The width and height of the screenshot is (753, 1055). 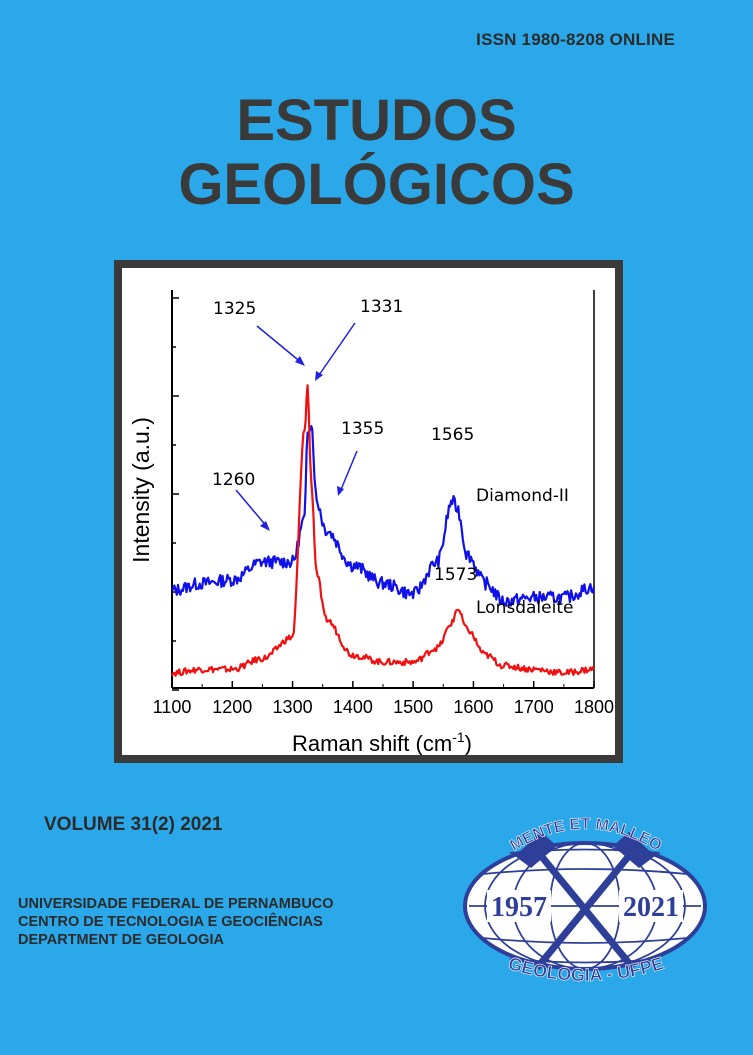 What do you see at coordinates (170, 922) in the screenshot?
I see `center-name: CENTRO DE TECNOLOGIA E GEOCIÊNCIAS` at bounding box center [170, 922].